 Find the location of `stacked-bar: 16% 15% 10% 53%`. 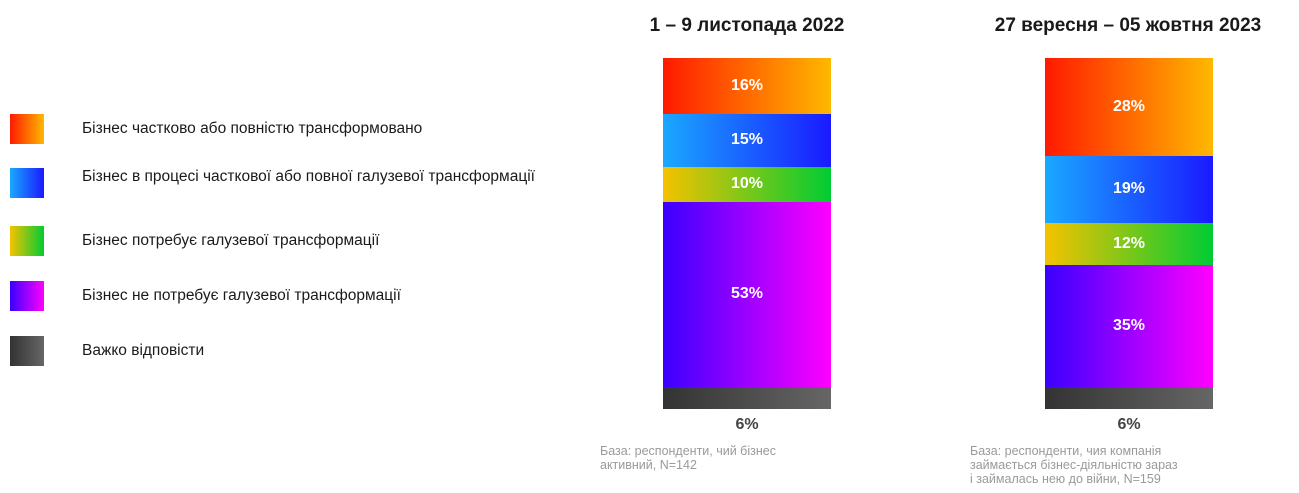

stacked-bar: 16% 15% 10% 53% is located at coordinates (747, 233).